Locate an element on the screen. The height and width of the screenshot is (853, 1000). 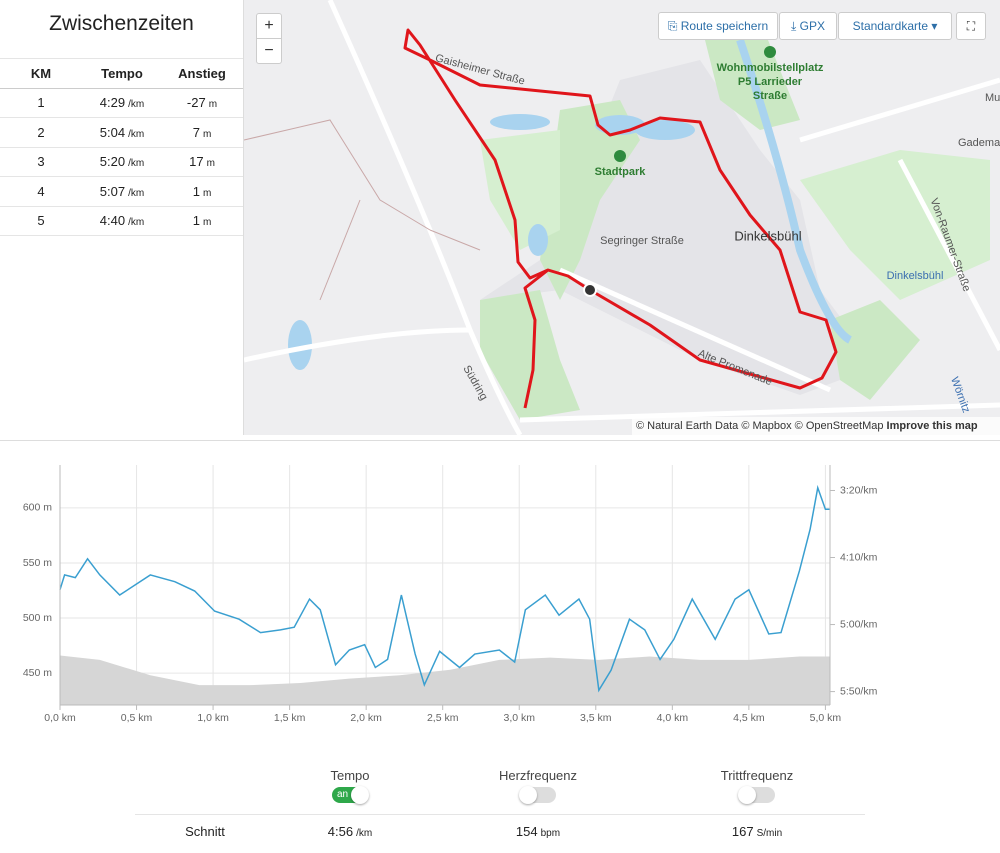
toggle-label: Trittfrequenz is located at coordinates (757, 775).